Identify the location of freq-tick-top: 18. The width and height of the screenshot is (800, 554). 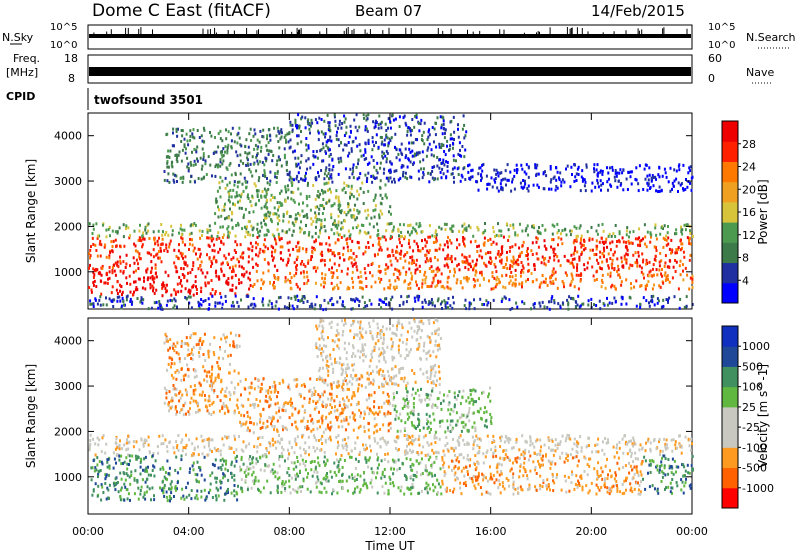
(71, 58).